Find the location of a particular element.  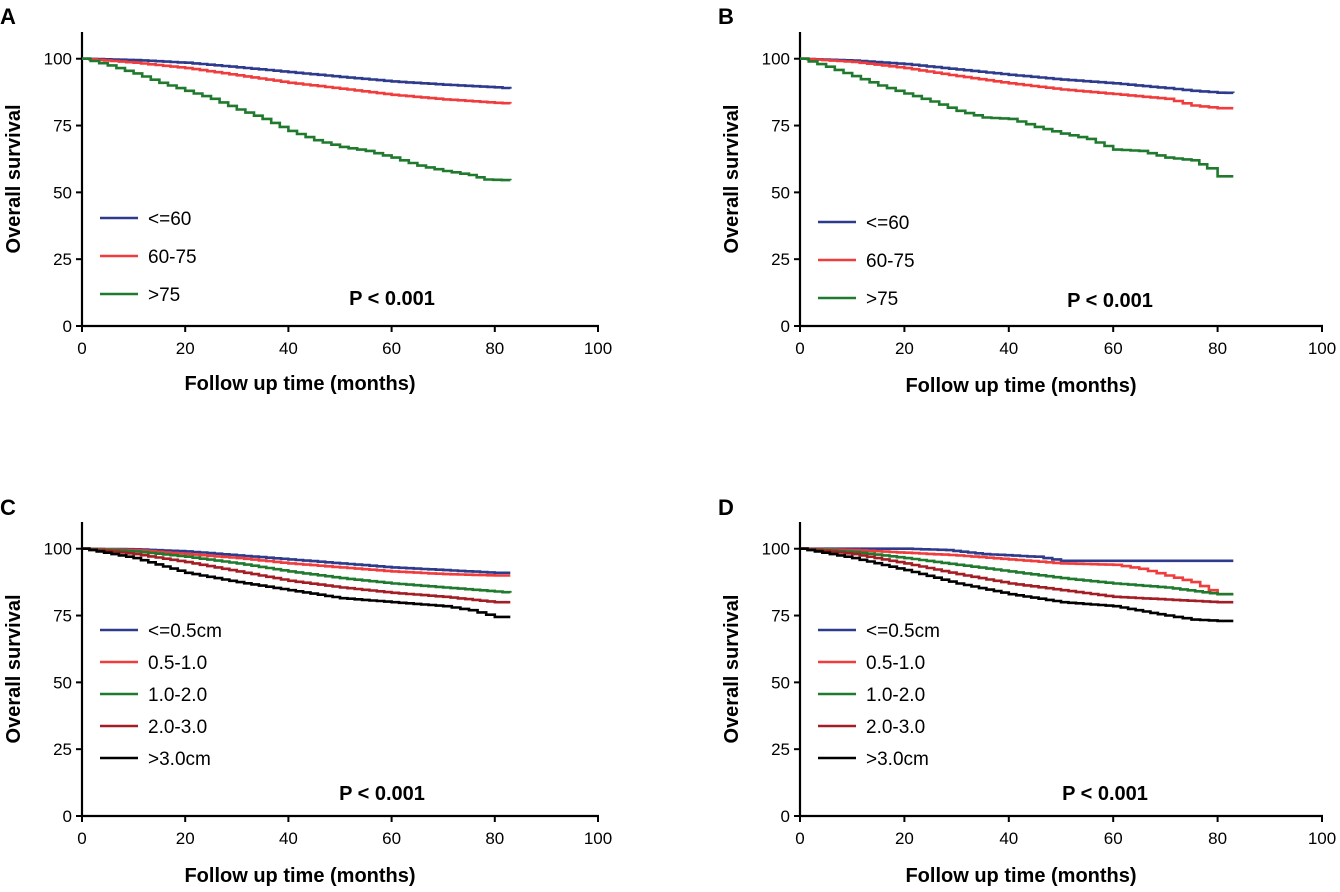

panel-letter: B is located at coordinates (726, 16).